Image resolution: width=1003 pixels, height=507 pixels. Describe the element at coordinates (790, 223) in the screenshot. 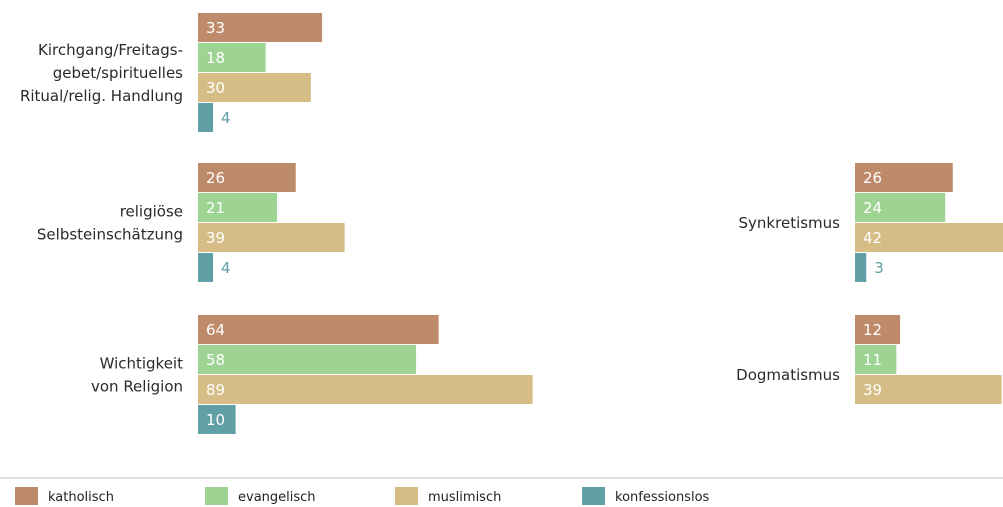

I see `category-label: Synkretismus` at that location.